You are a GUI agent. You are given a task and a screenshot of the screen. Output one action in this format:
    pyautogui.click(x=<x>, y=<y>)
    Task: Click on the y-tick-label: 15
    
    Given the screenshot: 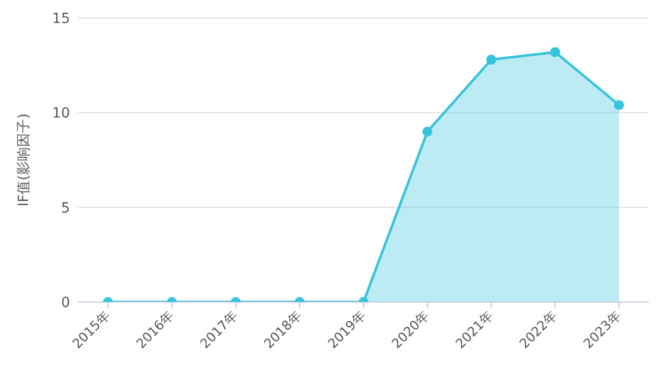 What is the action you would take?
    pyautogui.click(x=61, y=18)
    